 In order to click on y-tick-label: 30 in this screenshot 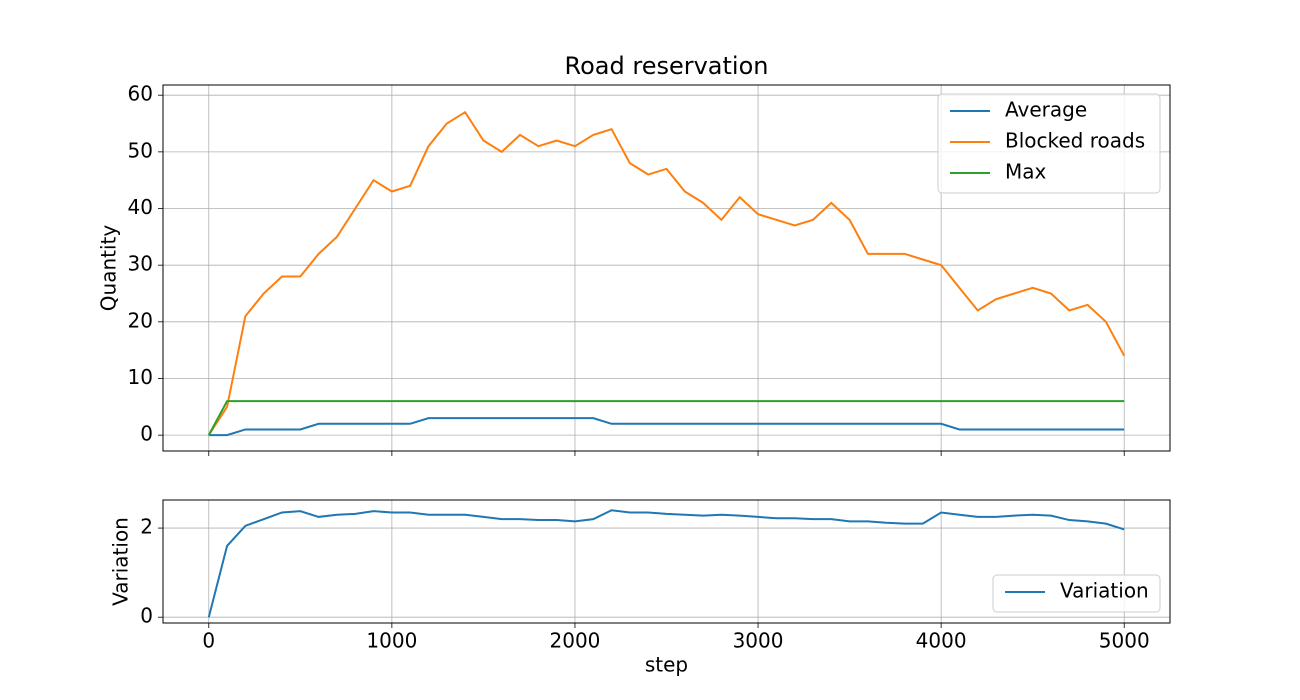, I will do `click(140, 264)`.